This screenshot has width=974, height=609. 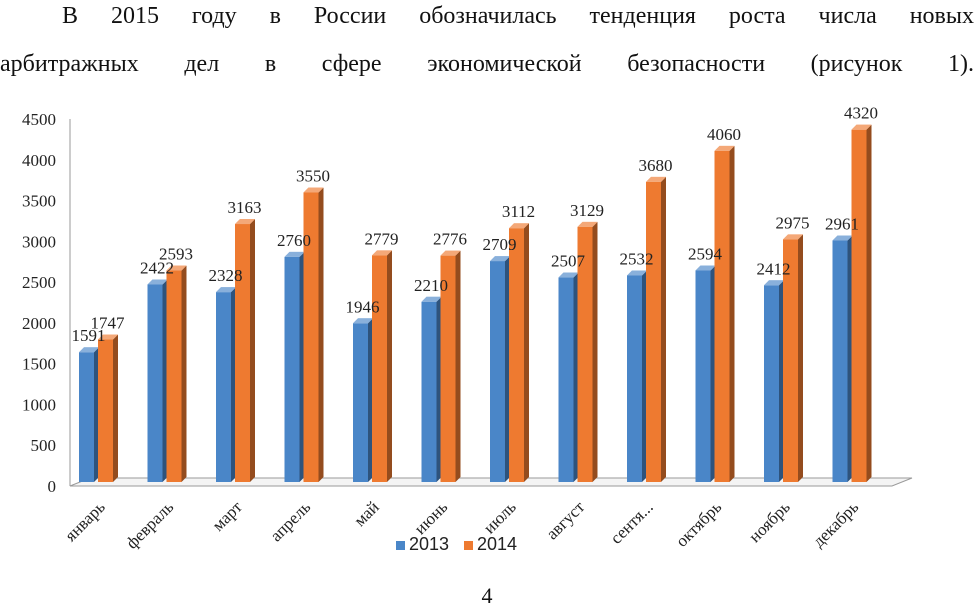 What do you see at coordinates (39, 201) in the screenshot?
I see `y-tick-label: 3500` at bounding box center [39, 201].